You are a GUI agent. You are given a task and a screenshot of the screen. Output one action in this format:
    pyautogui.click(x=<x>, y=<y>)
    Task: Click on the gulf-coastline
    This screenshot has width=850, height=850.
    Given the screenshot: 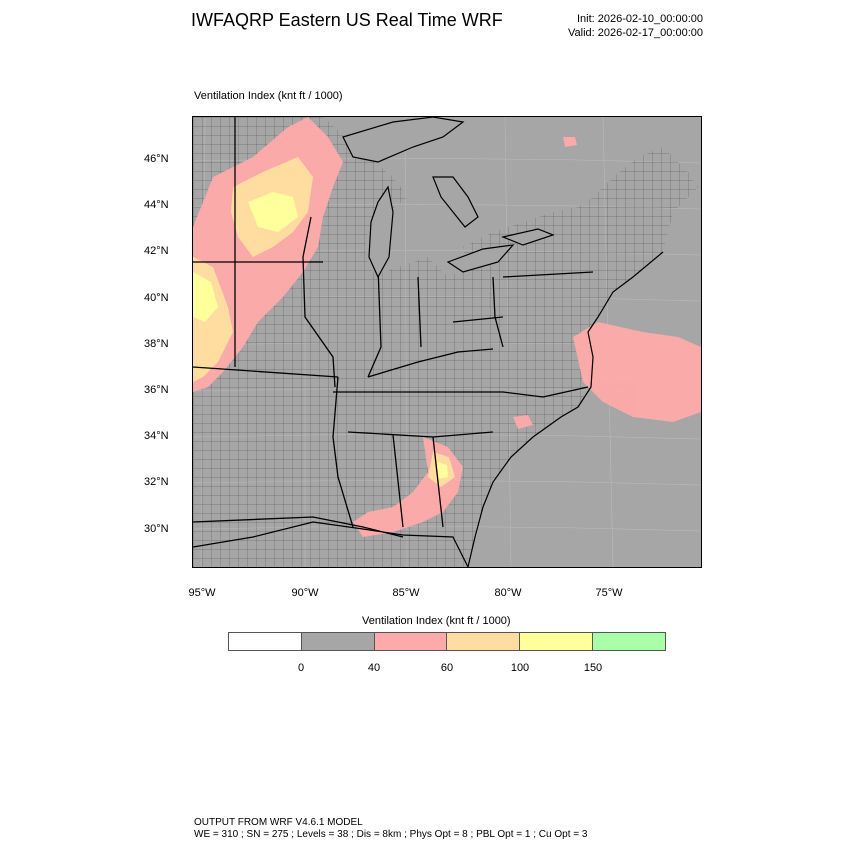 What is the action you would take?
    pyautogui.click(x=331, y=544)
    